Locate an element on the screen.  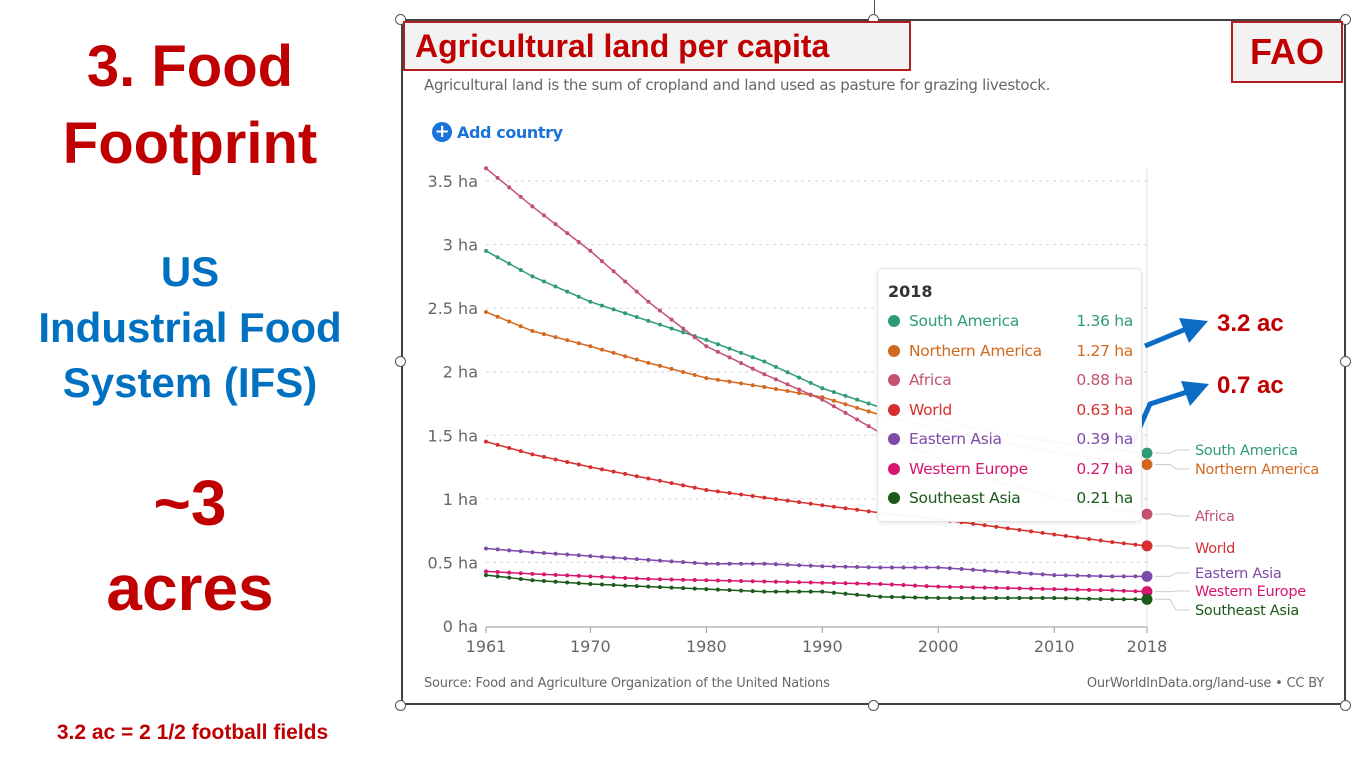
chart-license: OurWorldInData.org/land-use • CC BY is located at coordinates (1205, 683).